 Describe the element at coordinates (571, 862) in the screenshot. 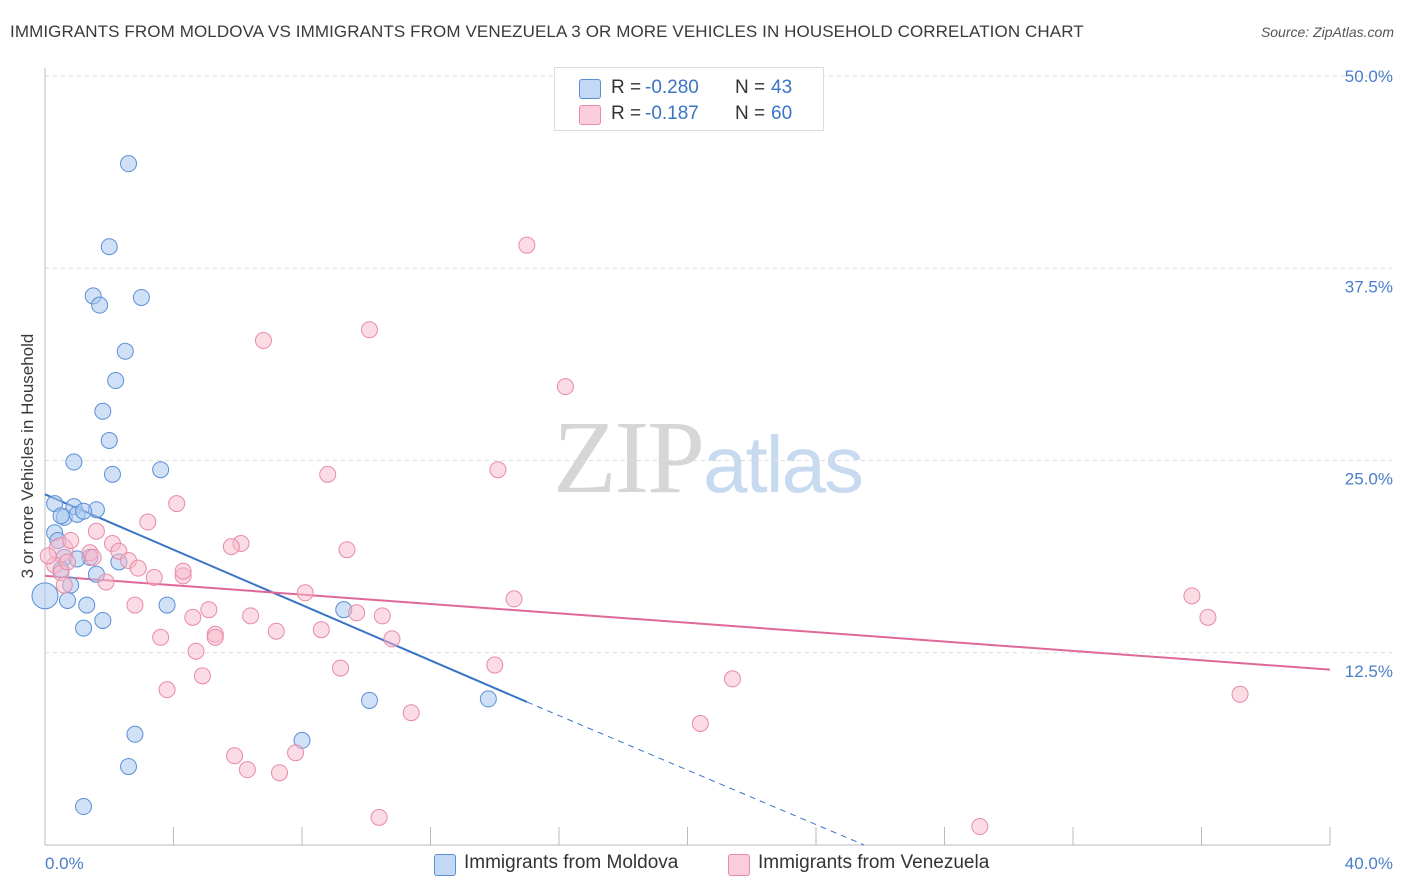

I see `legend-label-moldova: Immigrants from Moldova` at that location.